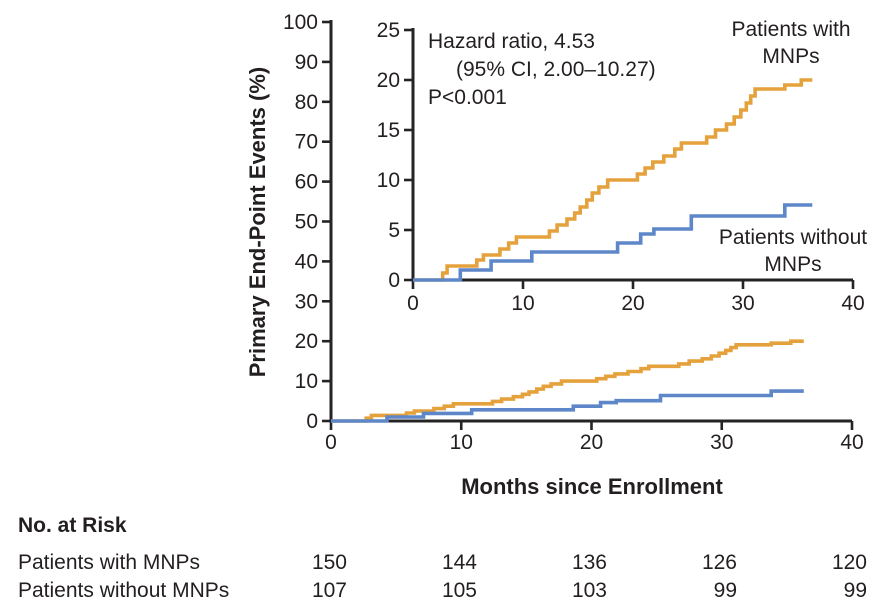  What do you see at coordinates (467, 97) in the screenshot?
I see `p-value-line: P<0.001` at bounding box center [467, 97].